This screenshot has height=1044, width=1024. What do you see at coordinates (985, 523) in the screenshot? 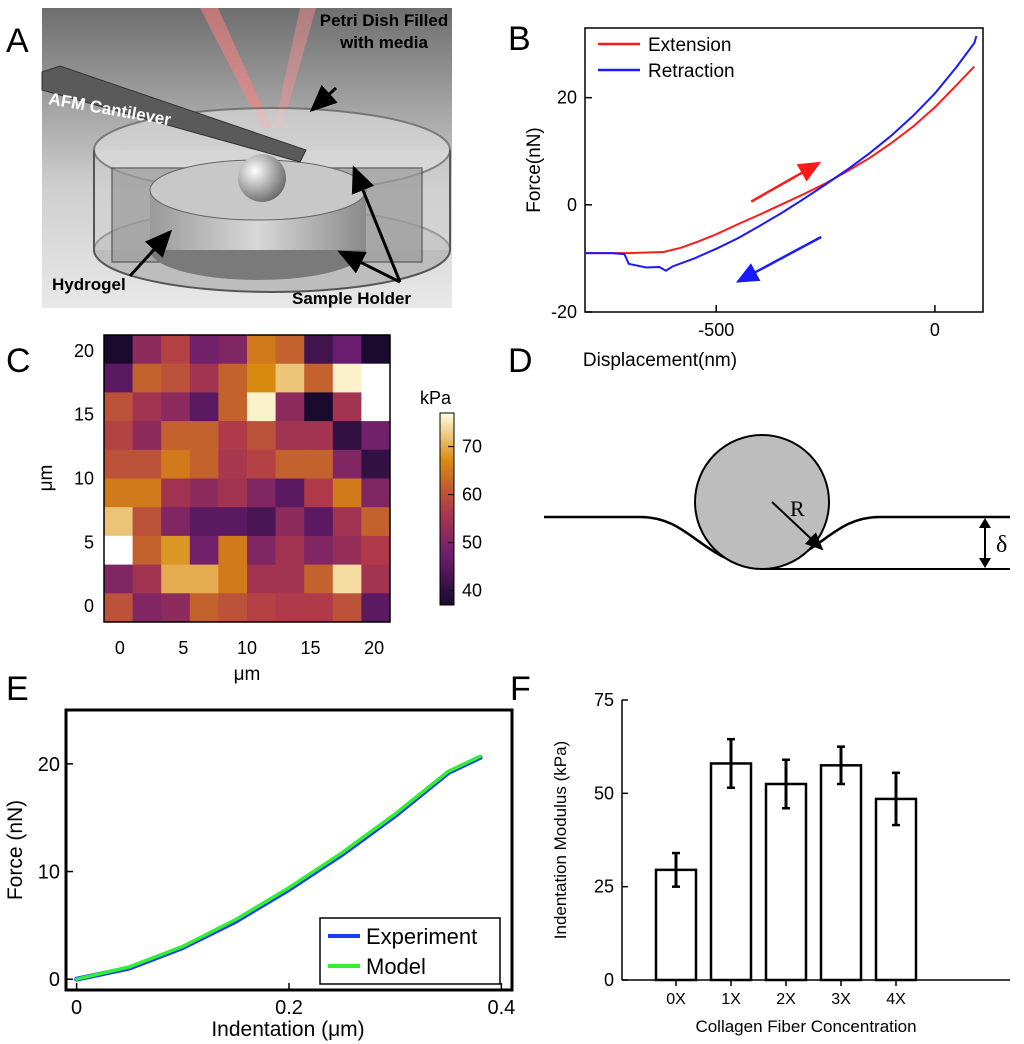
I see `depth-arrow-up` at bounding box center [985, 523].